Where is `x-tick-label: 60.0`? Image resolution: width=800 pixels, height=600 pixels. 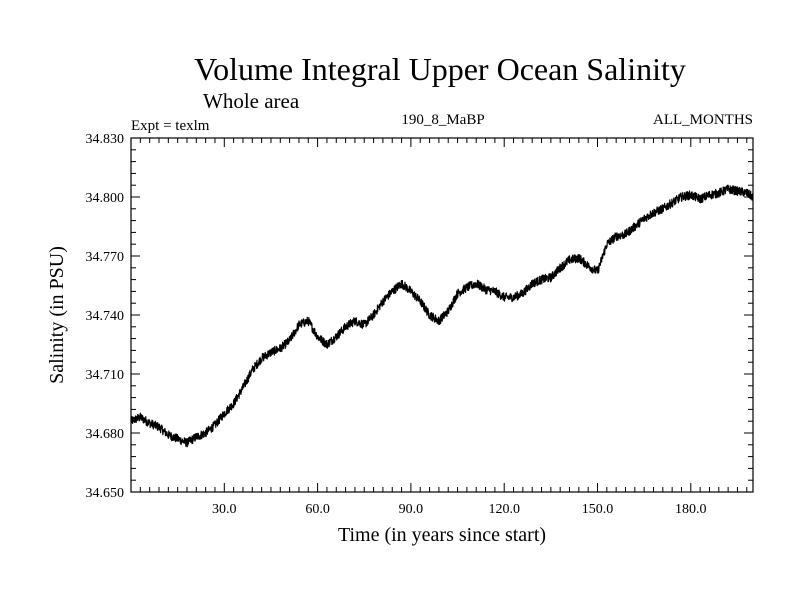 x-tick-label: 60.0 is located at coordinates (317, 509).